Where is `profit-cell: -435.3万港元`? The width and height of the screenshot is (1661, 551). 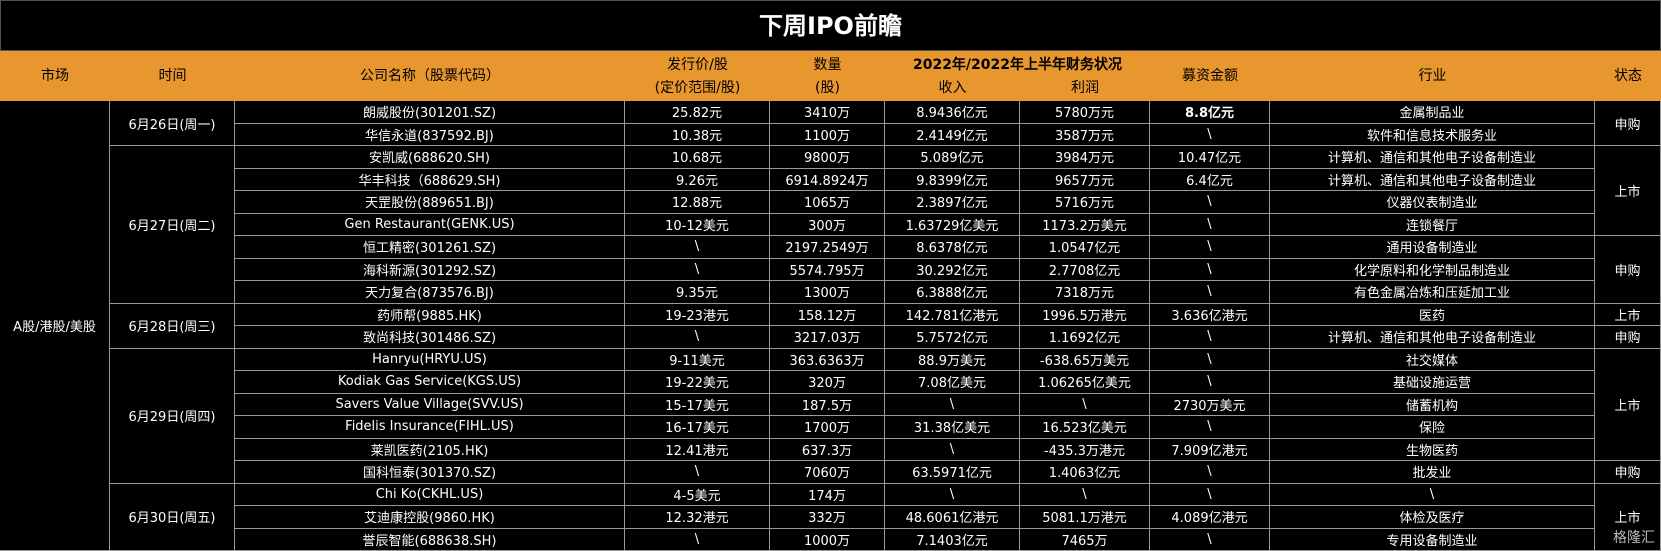
profit-cell: -435.3万港元 is located at coordinates (1085, 449).